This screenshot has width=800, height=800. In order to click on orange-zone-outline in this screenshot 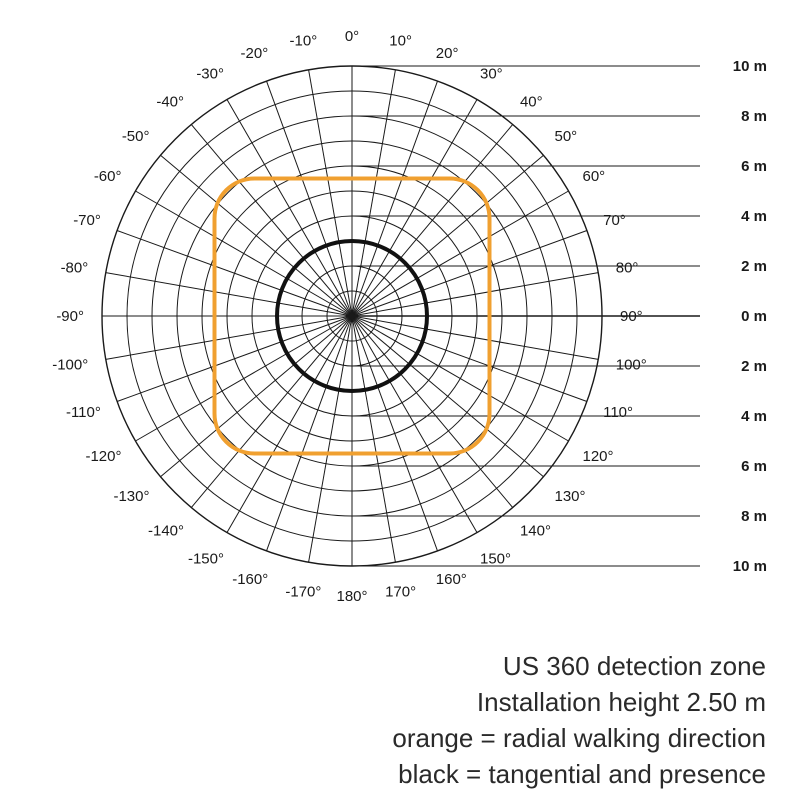, I will do `click(352, 316)`.